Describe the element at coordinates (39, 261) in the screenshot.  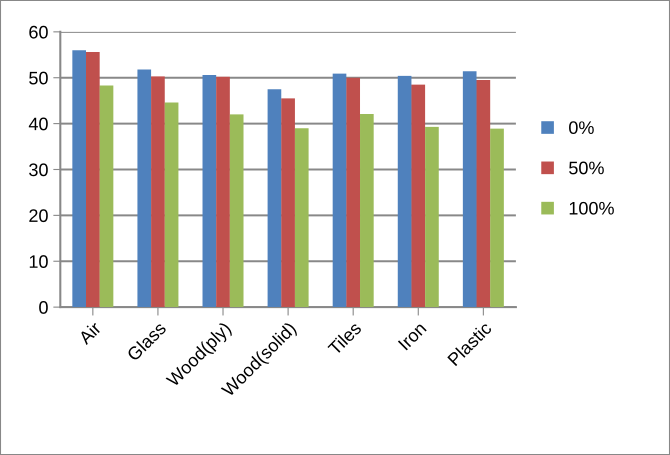
I see `y-tick-label: 10` at that location.